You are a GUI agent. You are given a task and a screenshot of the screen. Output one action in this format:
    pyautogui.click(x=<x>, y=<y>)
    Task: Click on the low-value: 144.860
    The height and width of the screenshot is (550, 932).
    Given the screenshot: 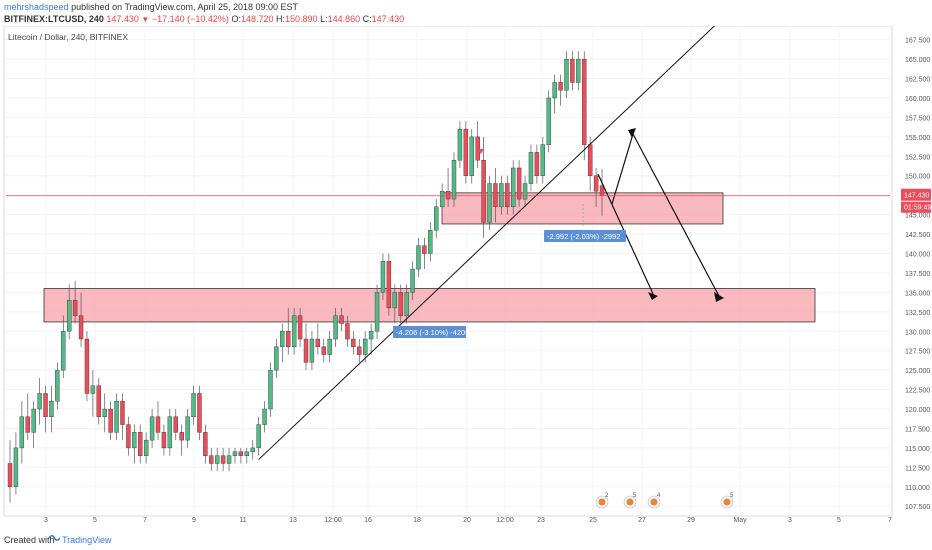 What is the action you would take?
    pyautogui.click(x=344, y=19)
    